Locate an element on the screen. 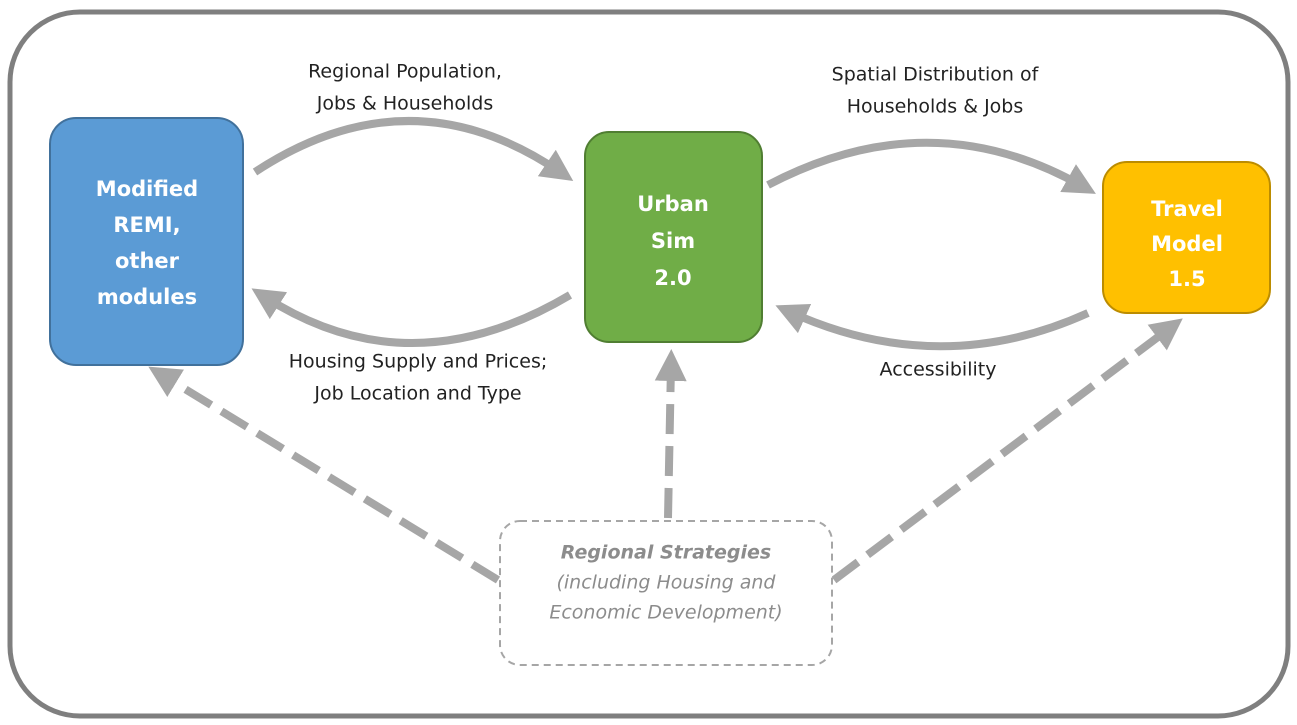 This screenshot has width=1297, height=725. label: Jobs & Households is located at coordinates (405, 104).